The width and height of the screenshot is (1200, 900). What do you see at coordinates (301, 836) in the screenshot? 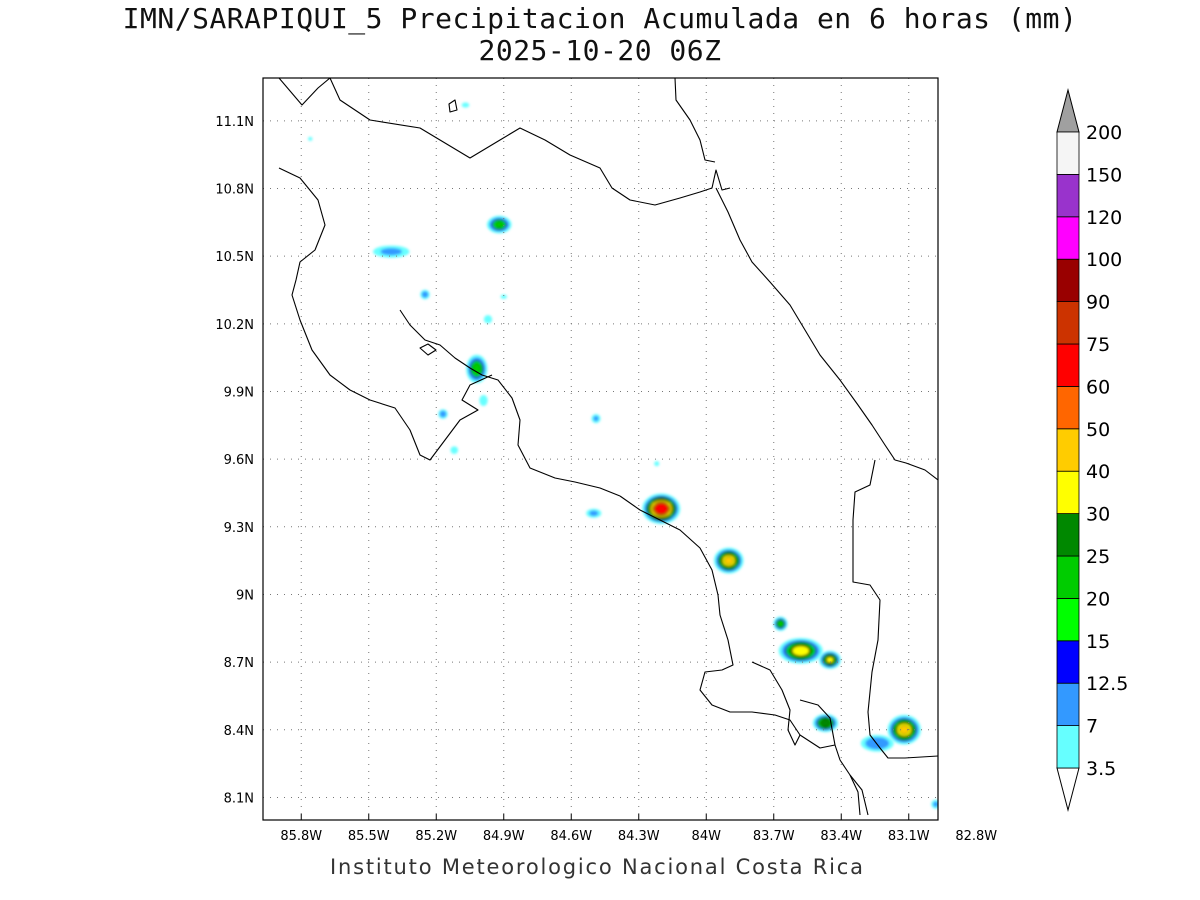
I see `lon-tick-label: 85.8W` at bounding box center [301, 836].